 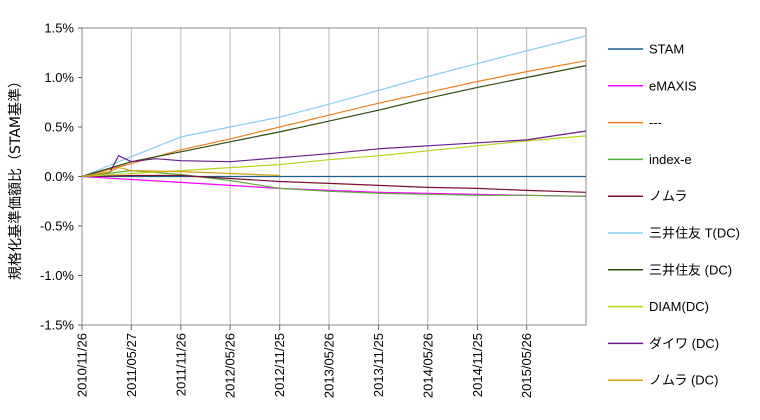 I want to click on legend-label: ダイワ (DC), so click(x=684, y=343).